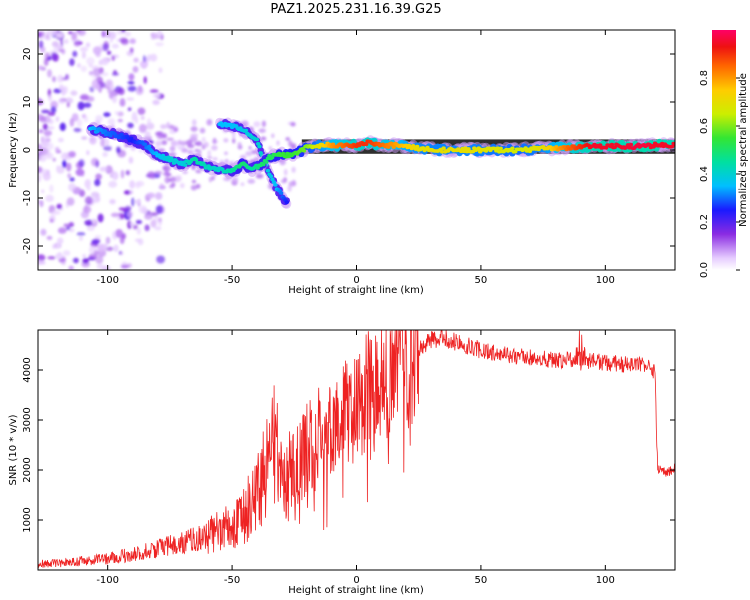  Describe the element at coordinates (27, 102) in the screenshot. I see `y-tick-label: 10` at that location.